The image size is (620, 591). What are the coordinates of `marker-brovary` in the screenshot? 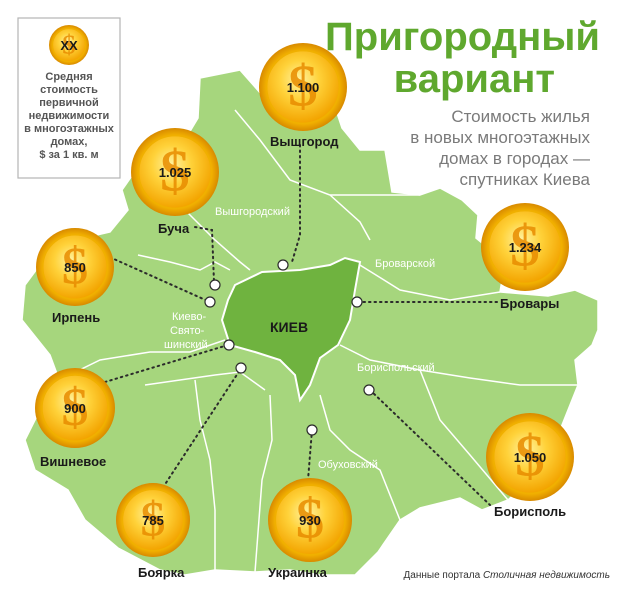 It's located at (357, 302).